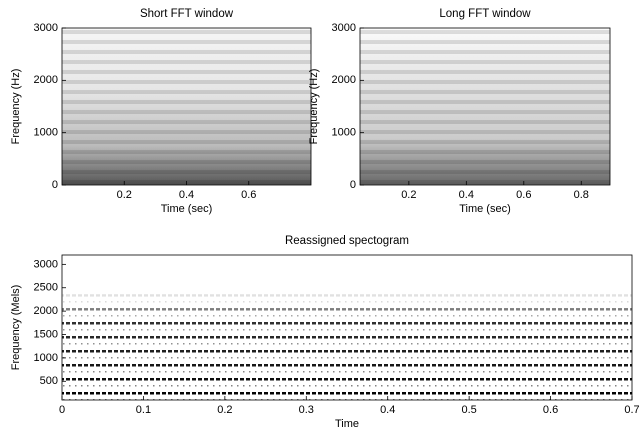 The height and width of the screenshot is (437, 639). What do you see at coordinates (143, 410) in the screenshot?
I see `x-tick-label: 0.1` at bounding box center [143, 410].